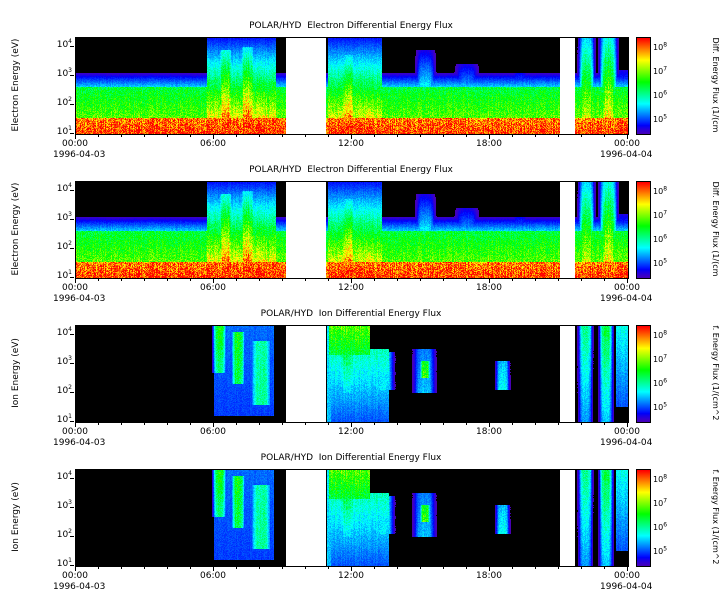 The image size is (722, 592). What do you see at coordinates (64, 101) in the screenshot?
I see `y-tick-label: 10²` at bounding box center [64, 101].